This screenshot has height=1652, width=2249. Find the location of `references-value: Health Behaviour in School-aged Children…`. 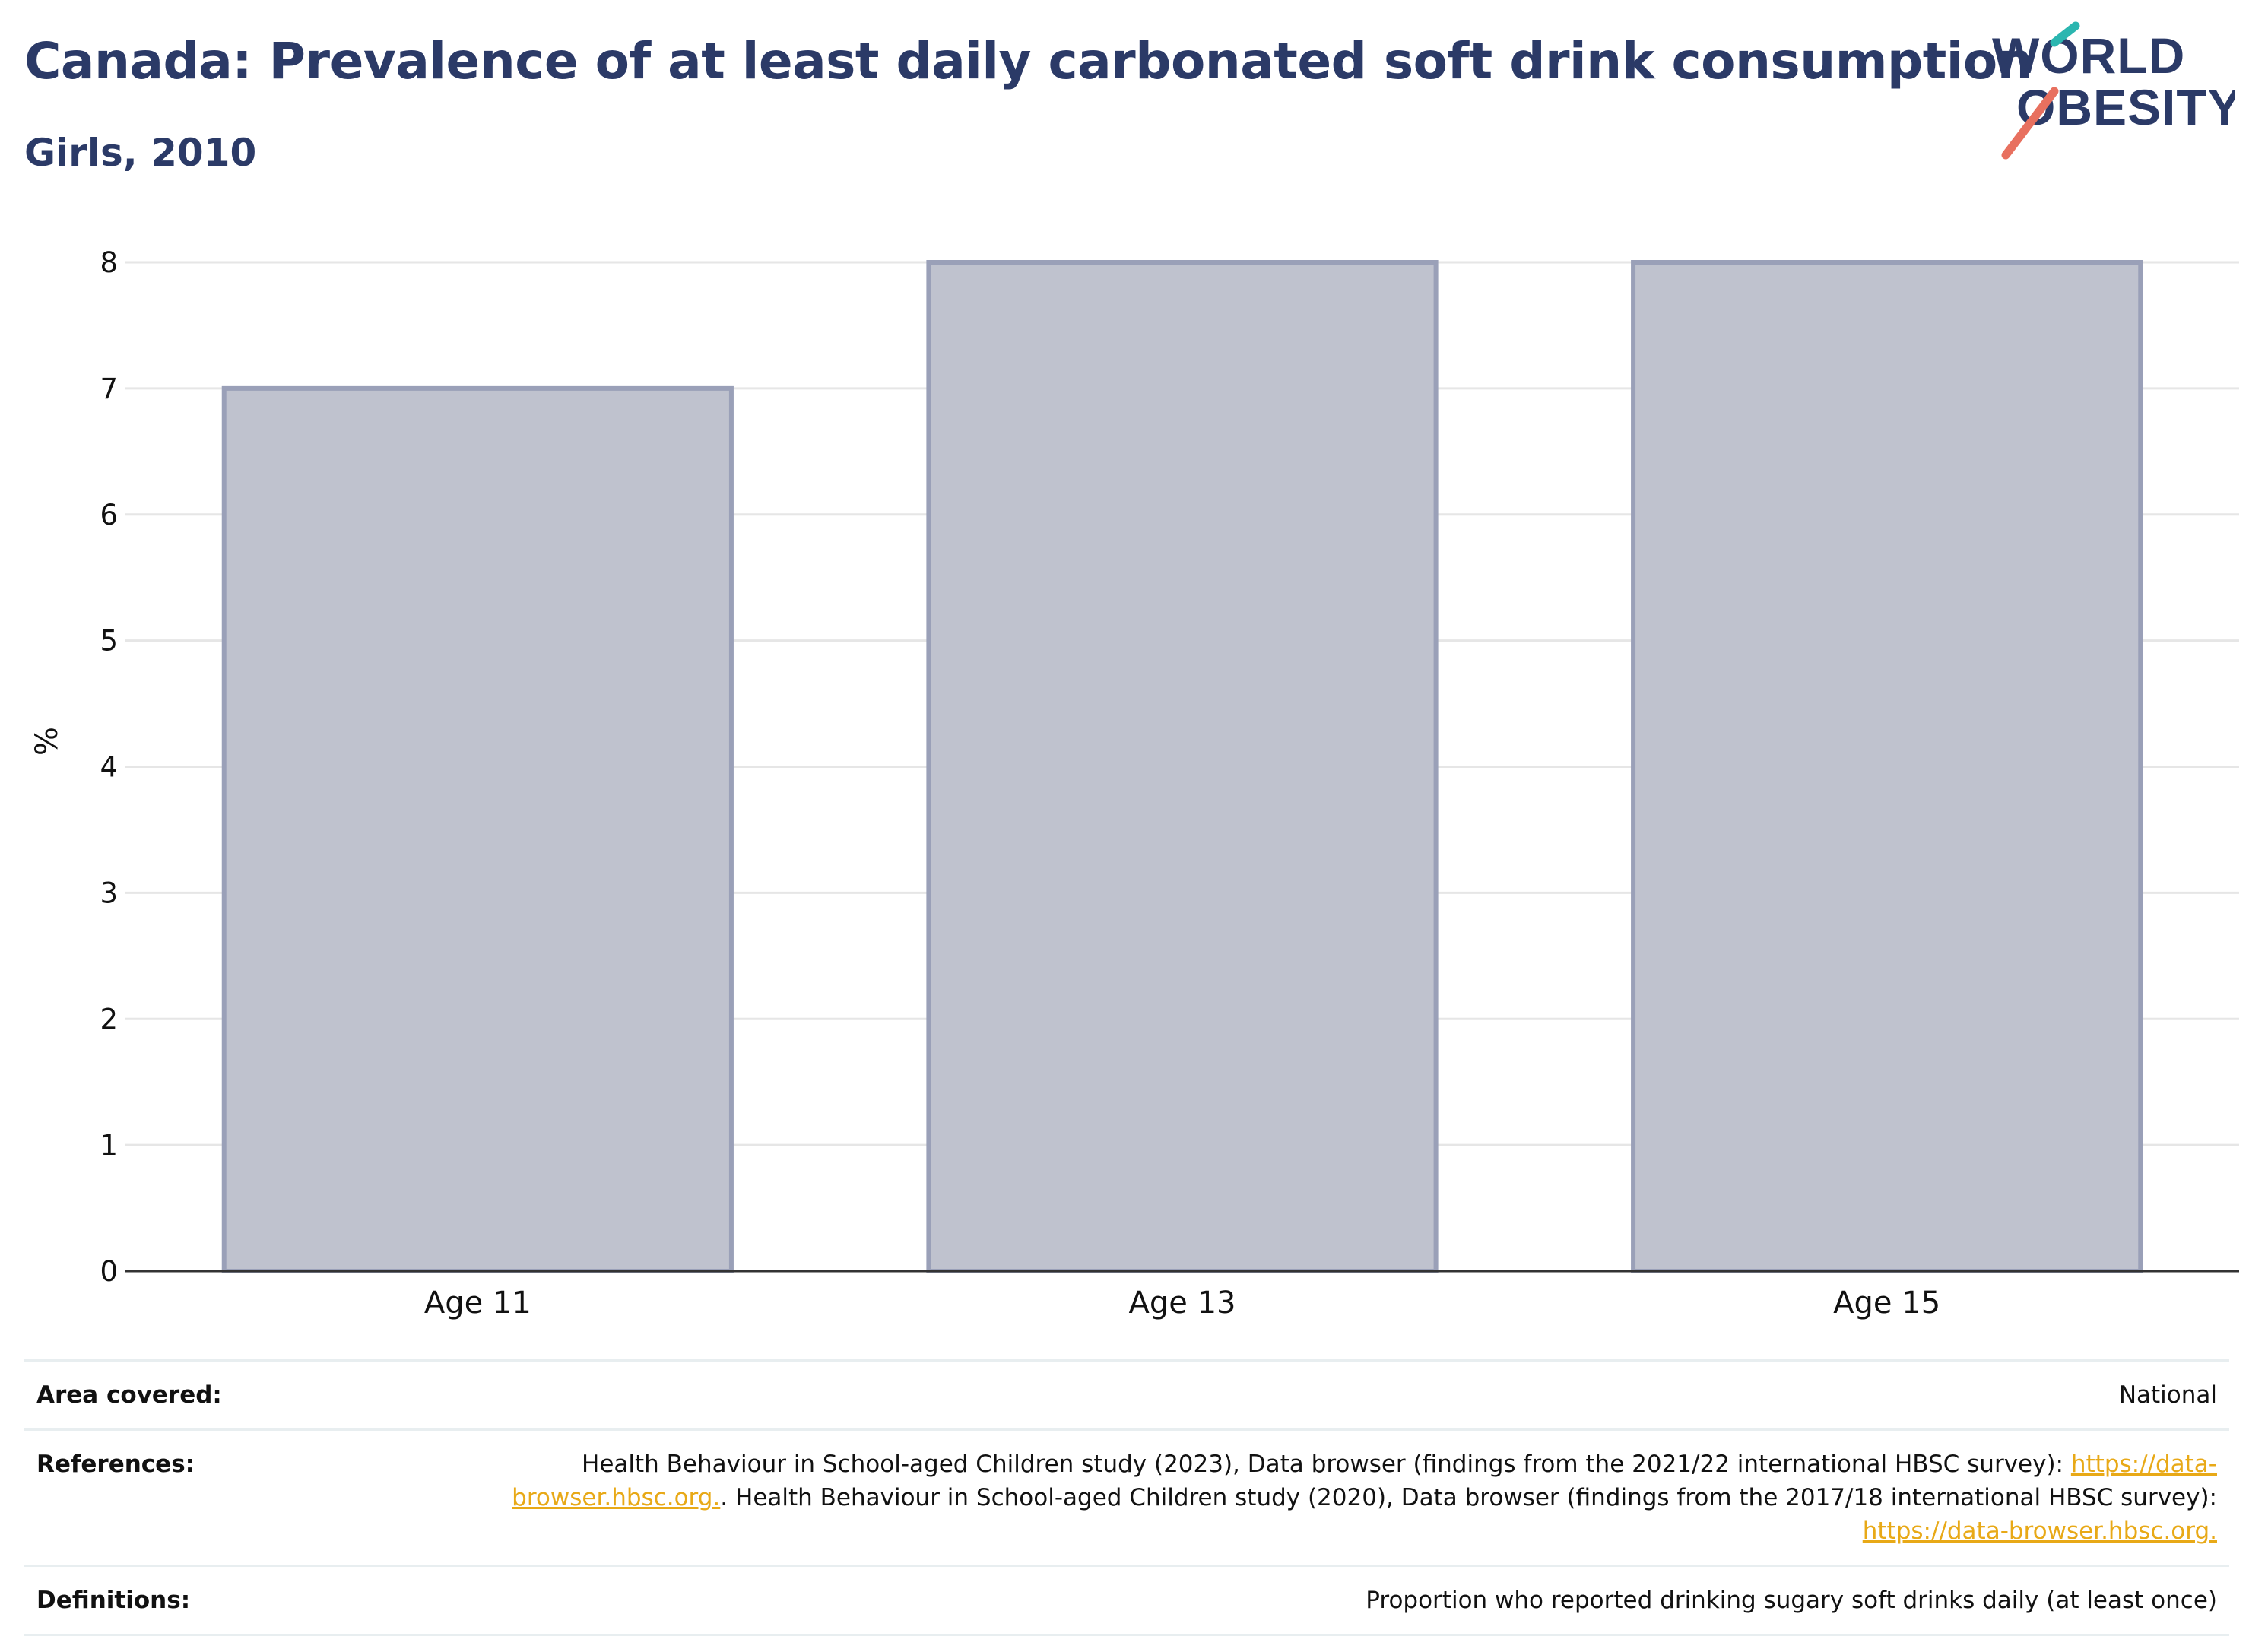

references-value: Health Behaviour in School-aged Children… is located at coordinates (1336, 1498).